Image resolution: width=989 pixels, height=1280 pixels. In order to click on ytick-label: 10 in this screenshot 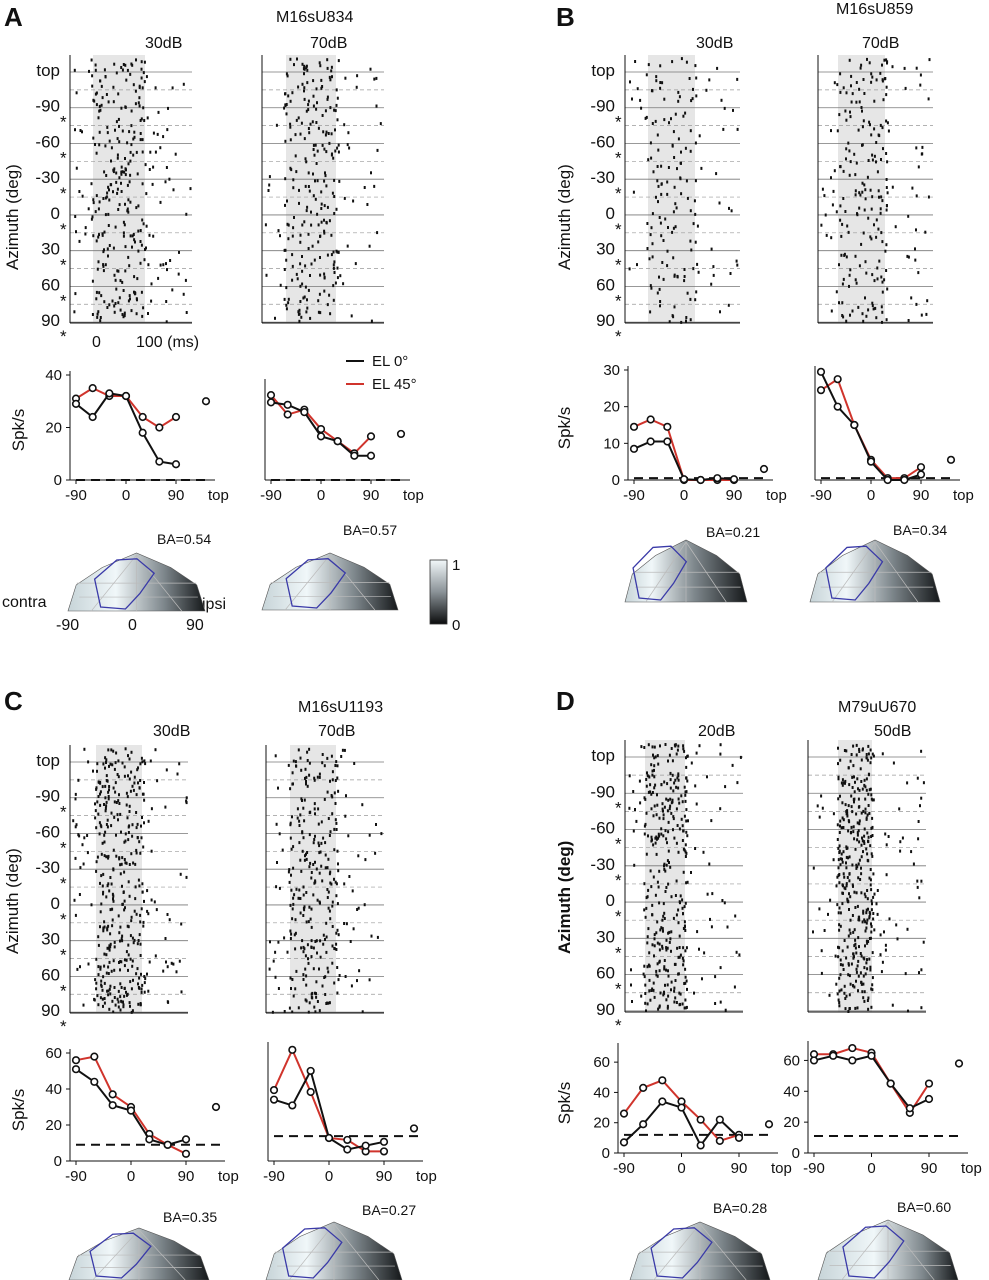, I will do `click(611, 443)`.